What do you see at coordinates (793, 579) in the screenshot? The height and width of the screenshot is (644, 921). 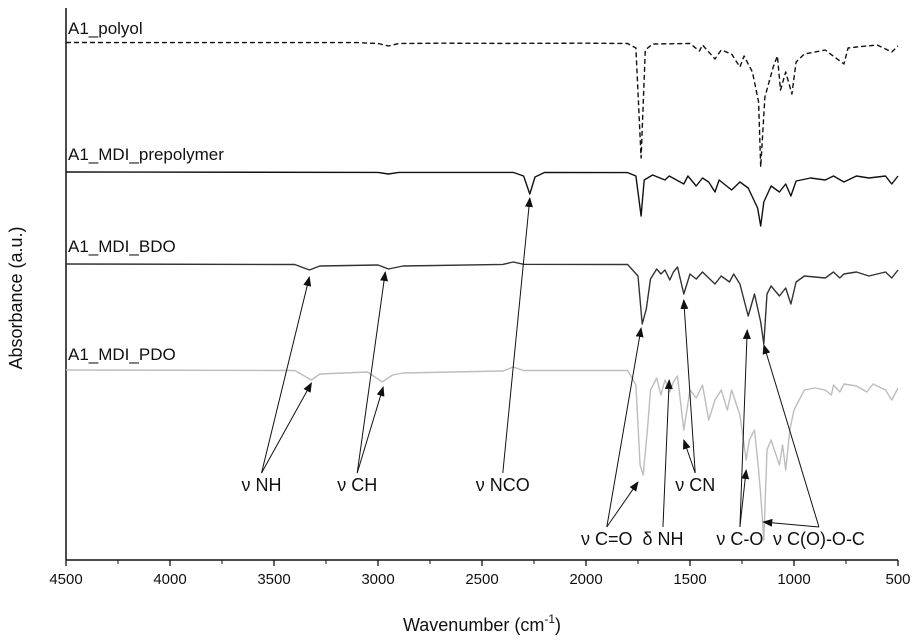 I see `x-tick-label: 1000` at bounding box center [793, 579].